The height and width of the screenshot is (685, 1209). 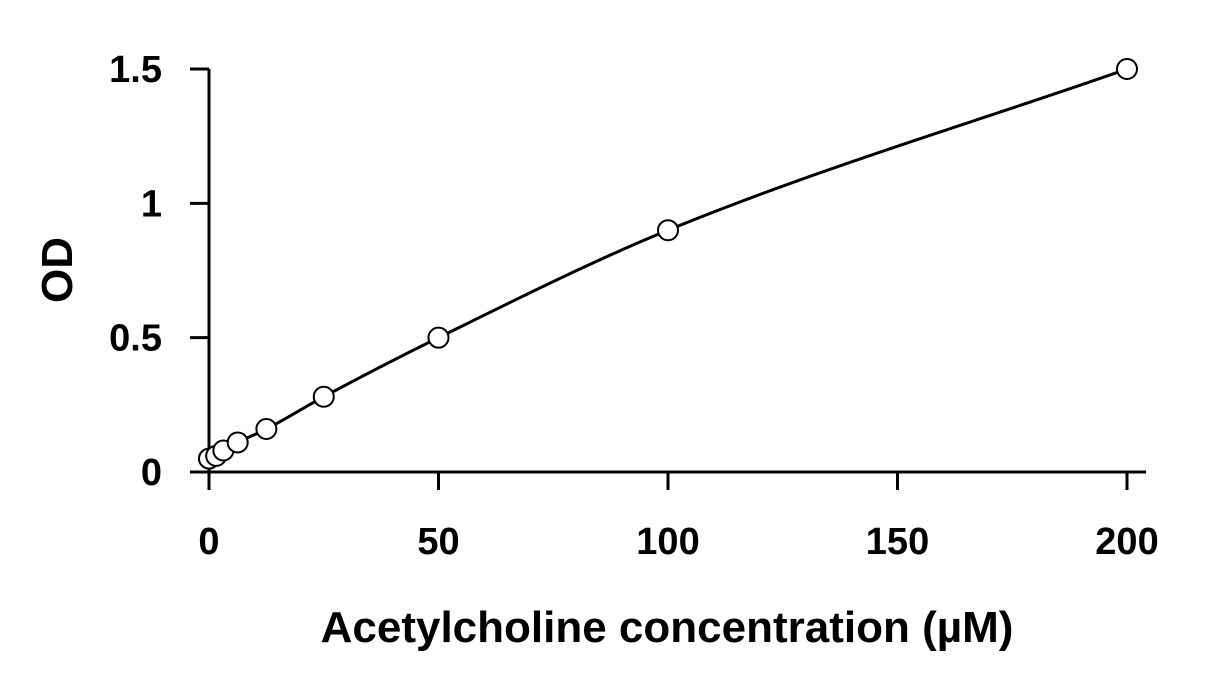 I want to click on x-tick-label: 50, so click(x=438, y=542).